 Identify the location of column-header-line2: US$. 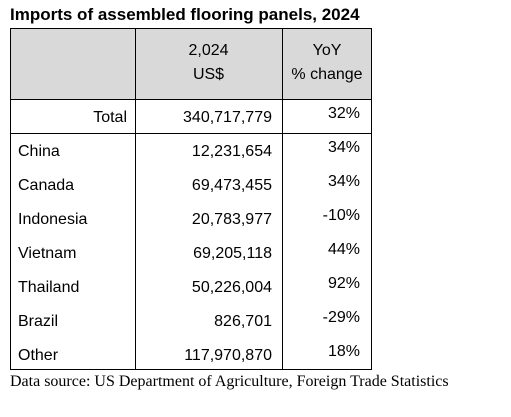
(208, 74).